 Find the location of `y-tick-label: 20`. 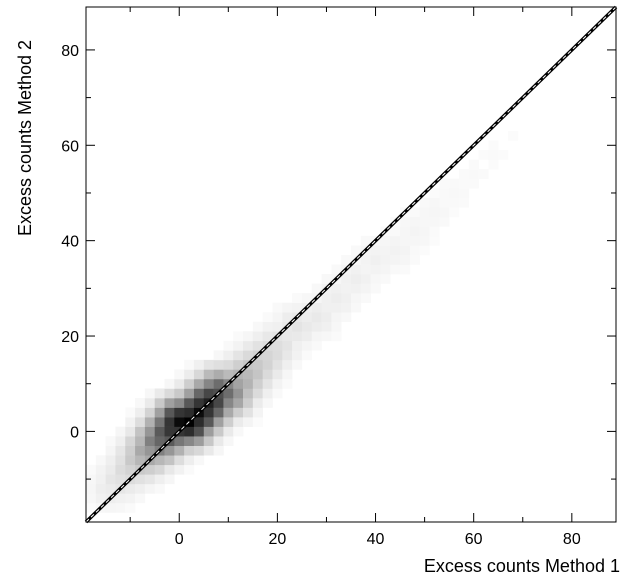

y-tick-label: 20 is located at coordinates (70, 337).